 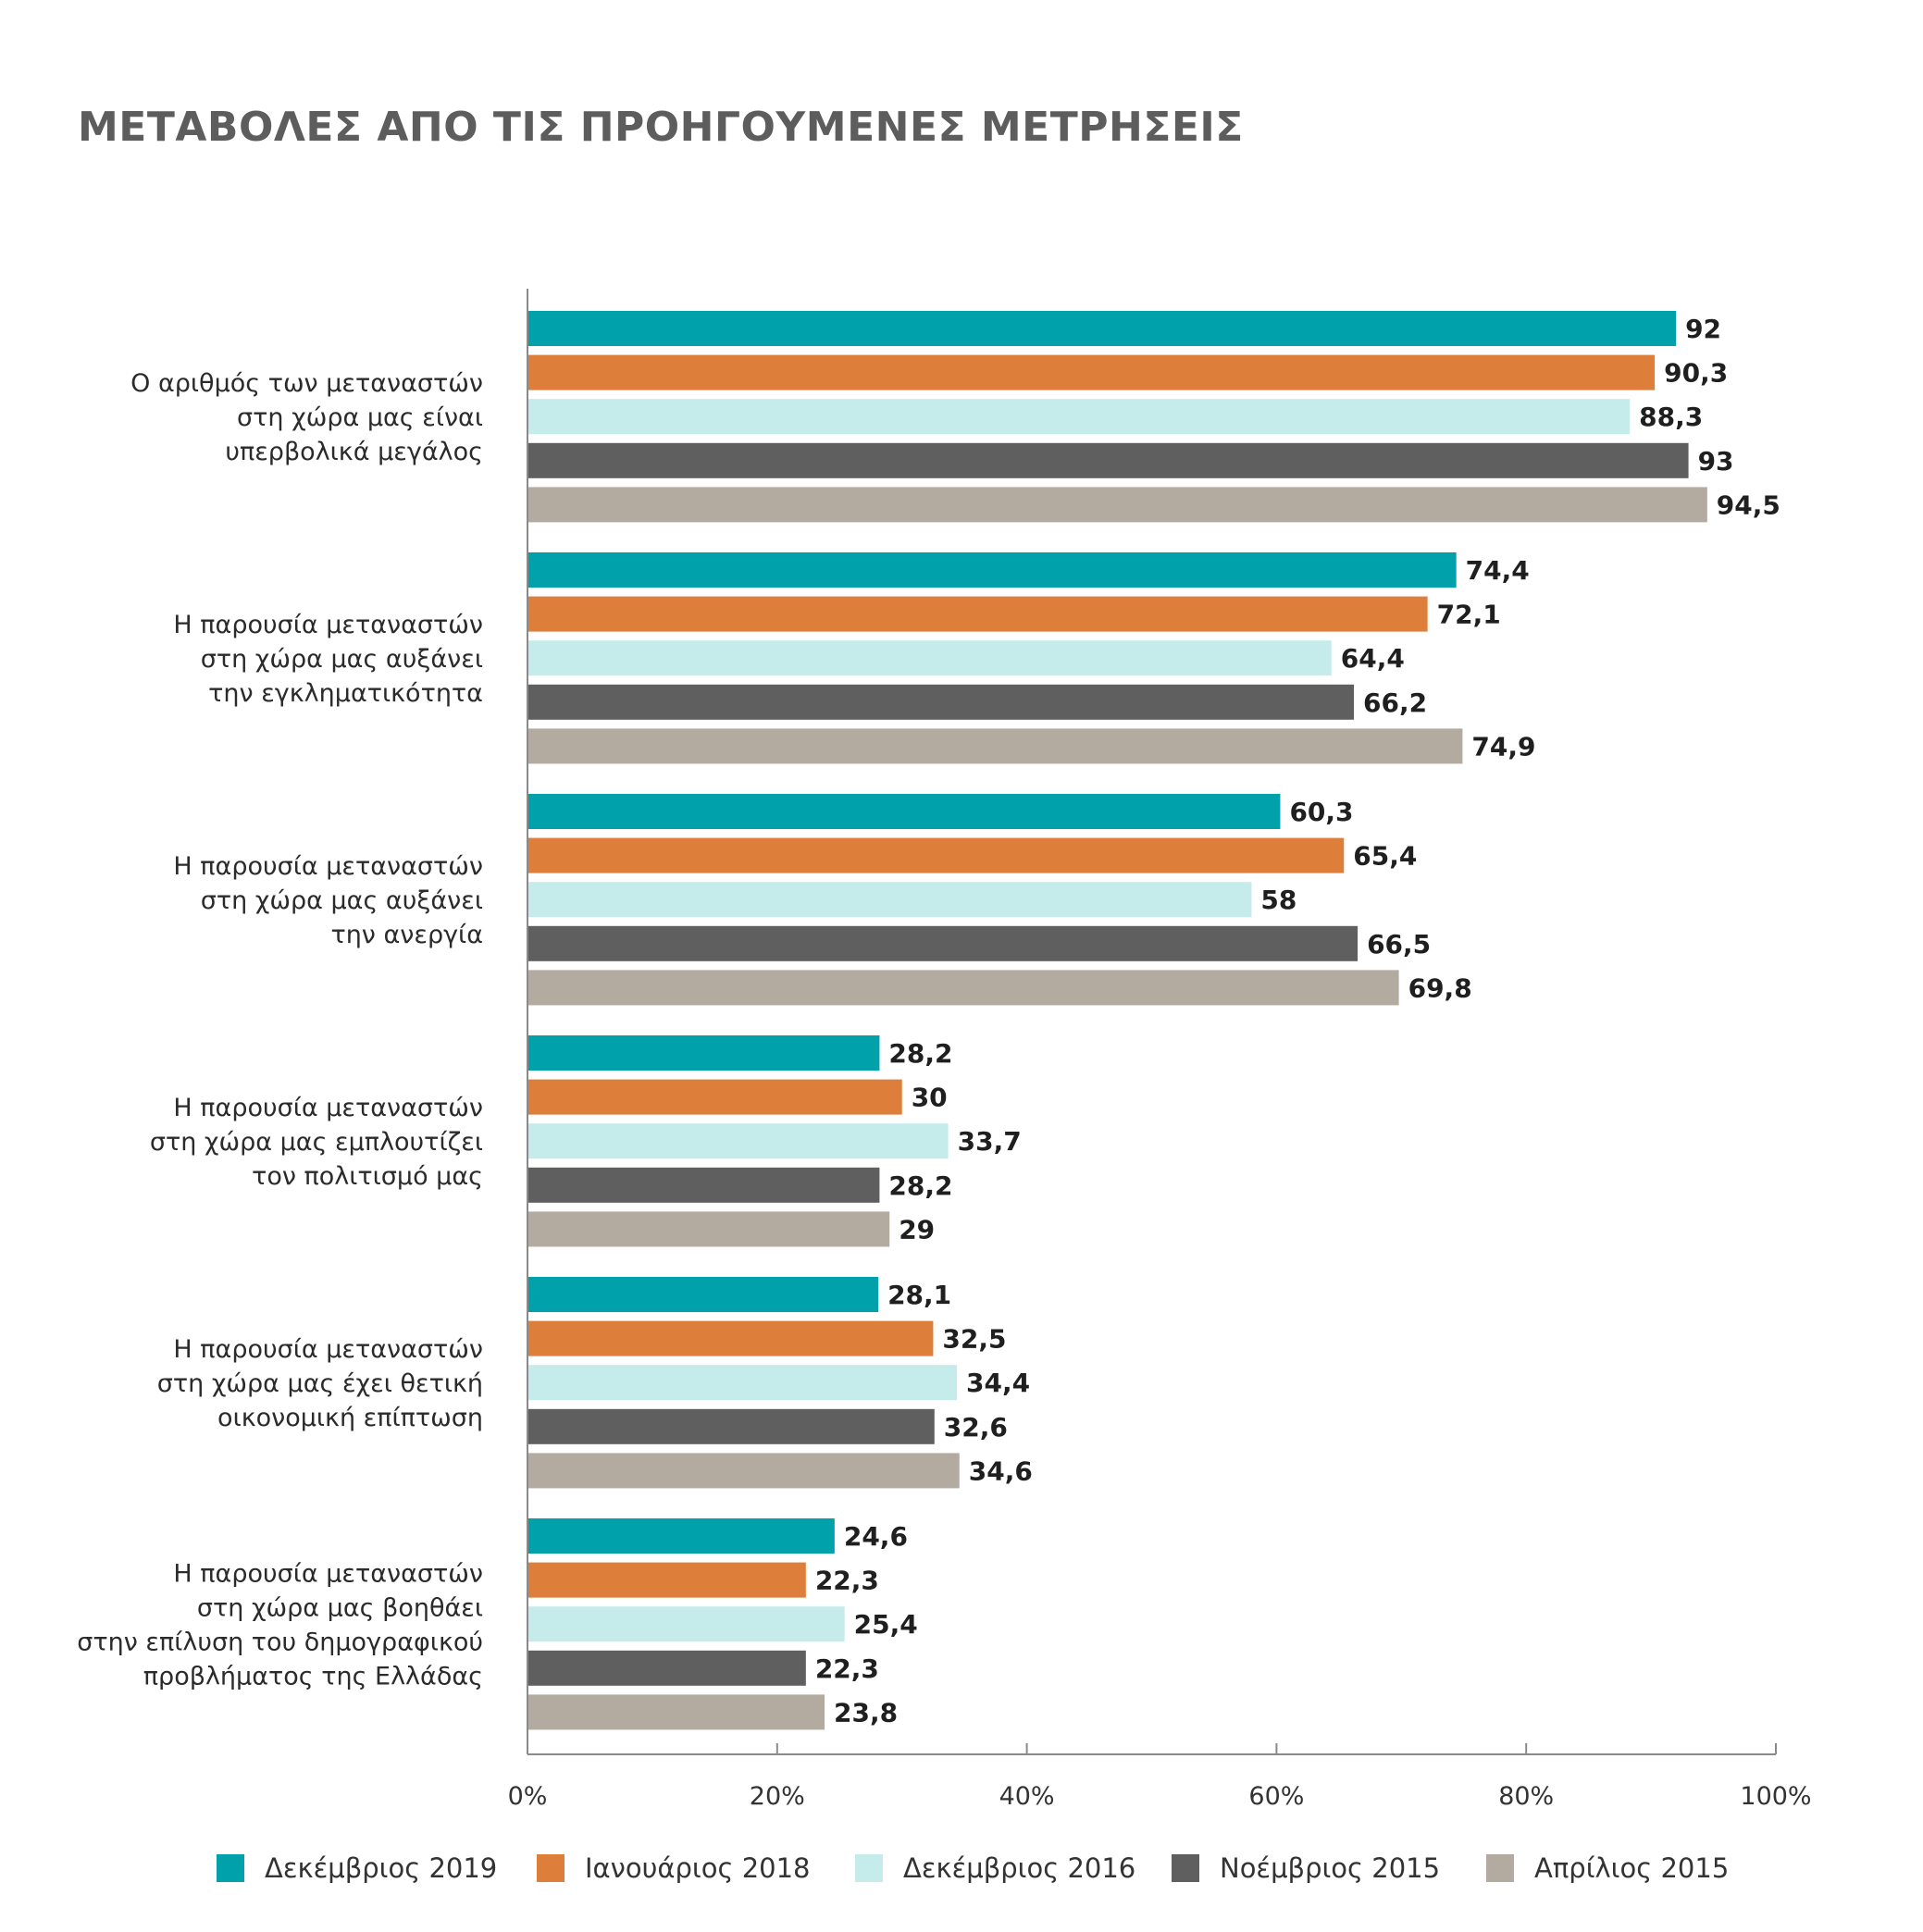 What do you see at coordinates (1703, 329) in the screenshot?
I see `data-label: 92` at bounding box center [1703, 329].